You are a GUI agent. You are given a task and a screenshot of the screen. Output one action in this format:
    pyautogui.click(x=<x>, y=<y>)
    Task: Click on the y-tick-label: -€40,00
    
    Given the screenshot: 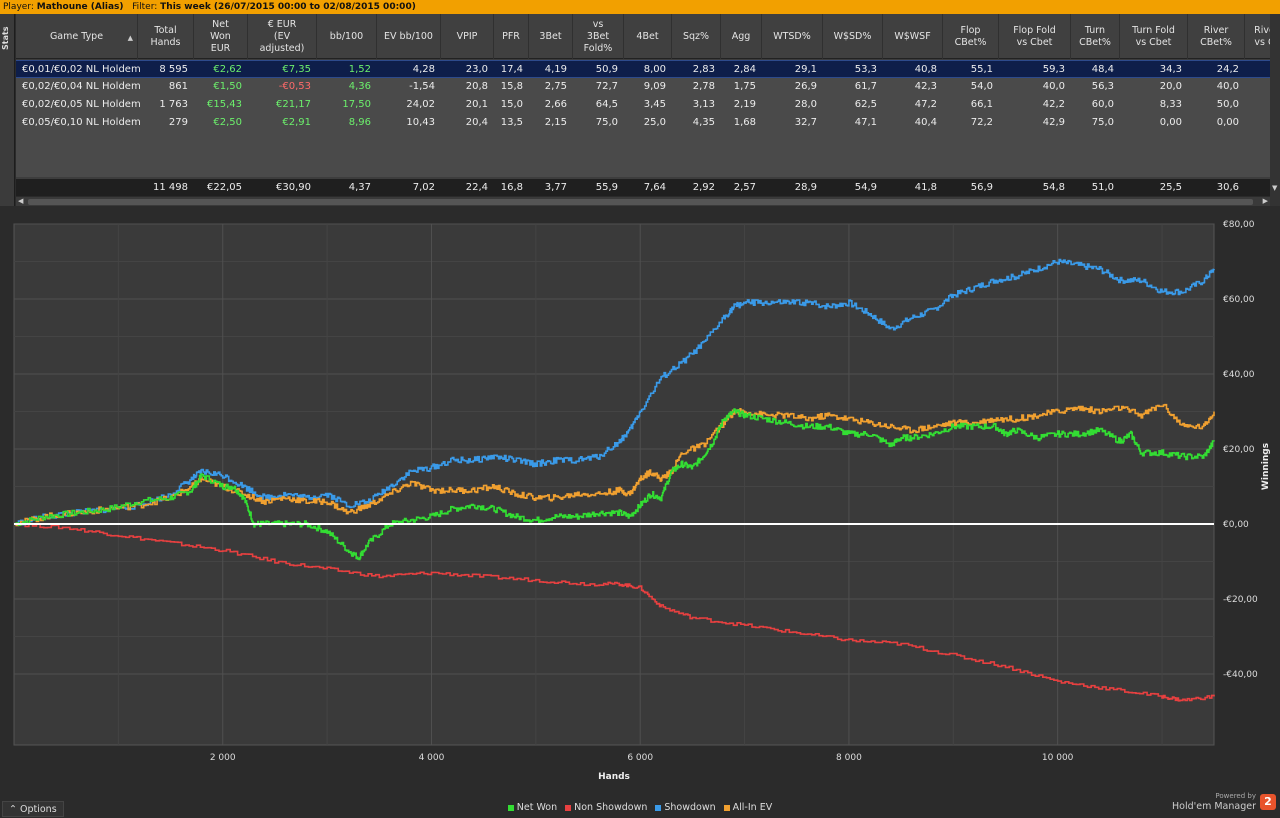 What is the action you would take?
    pyautogui.click(x=1240, y=675)
    